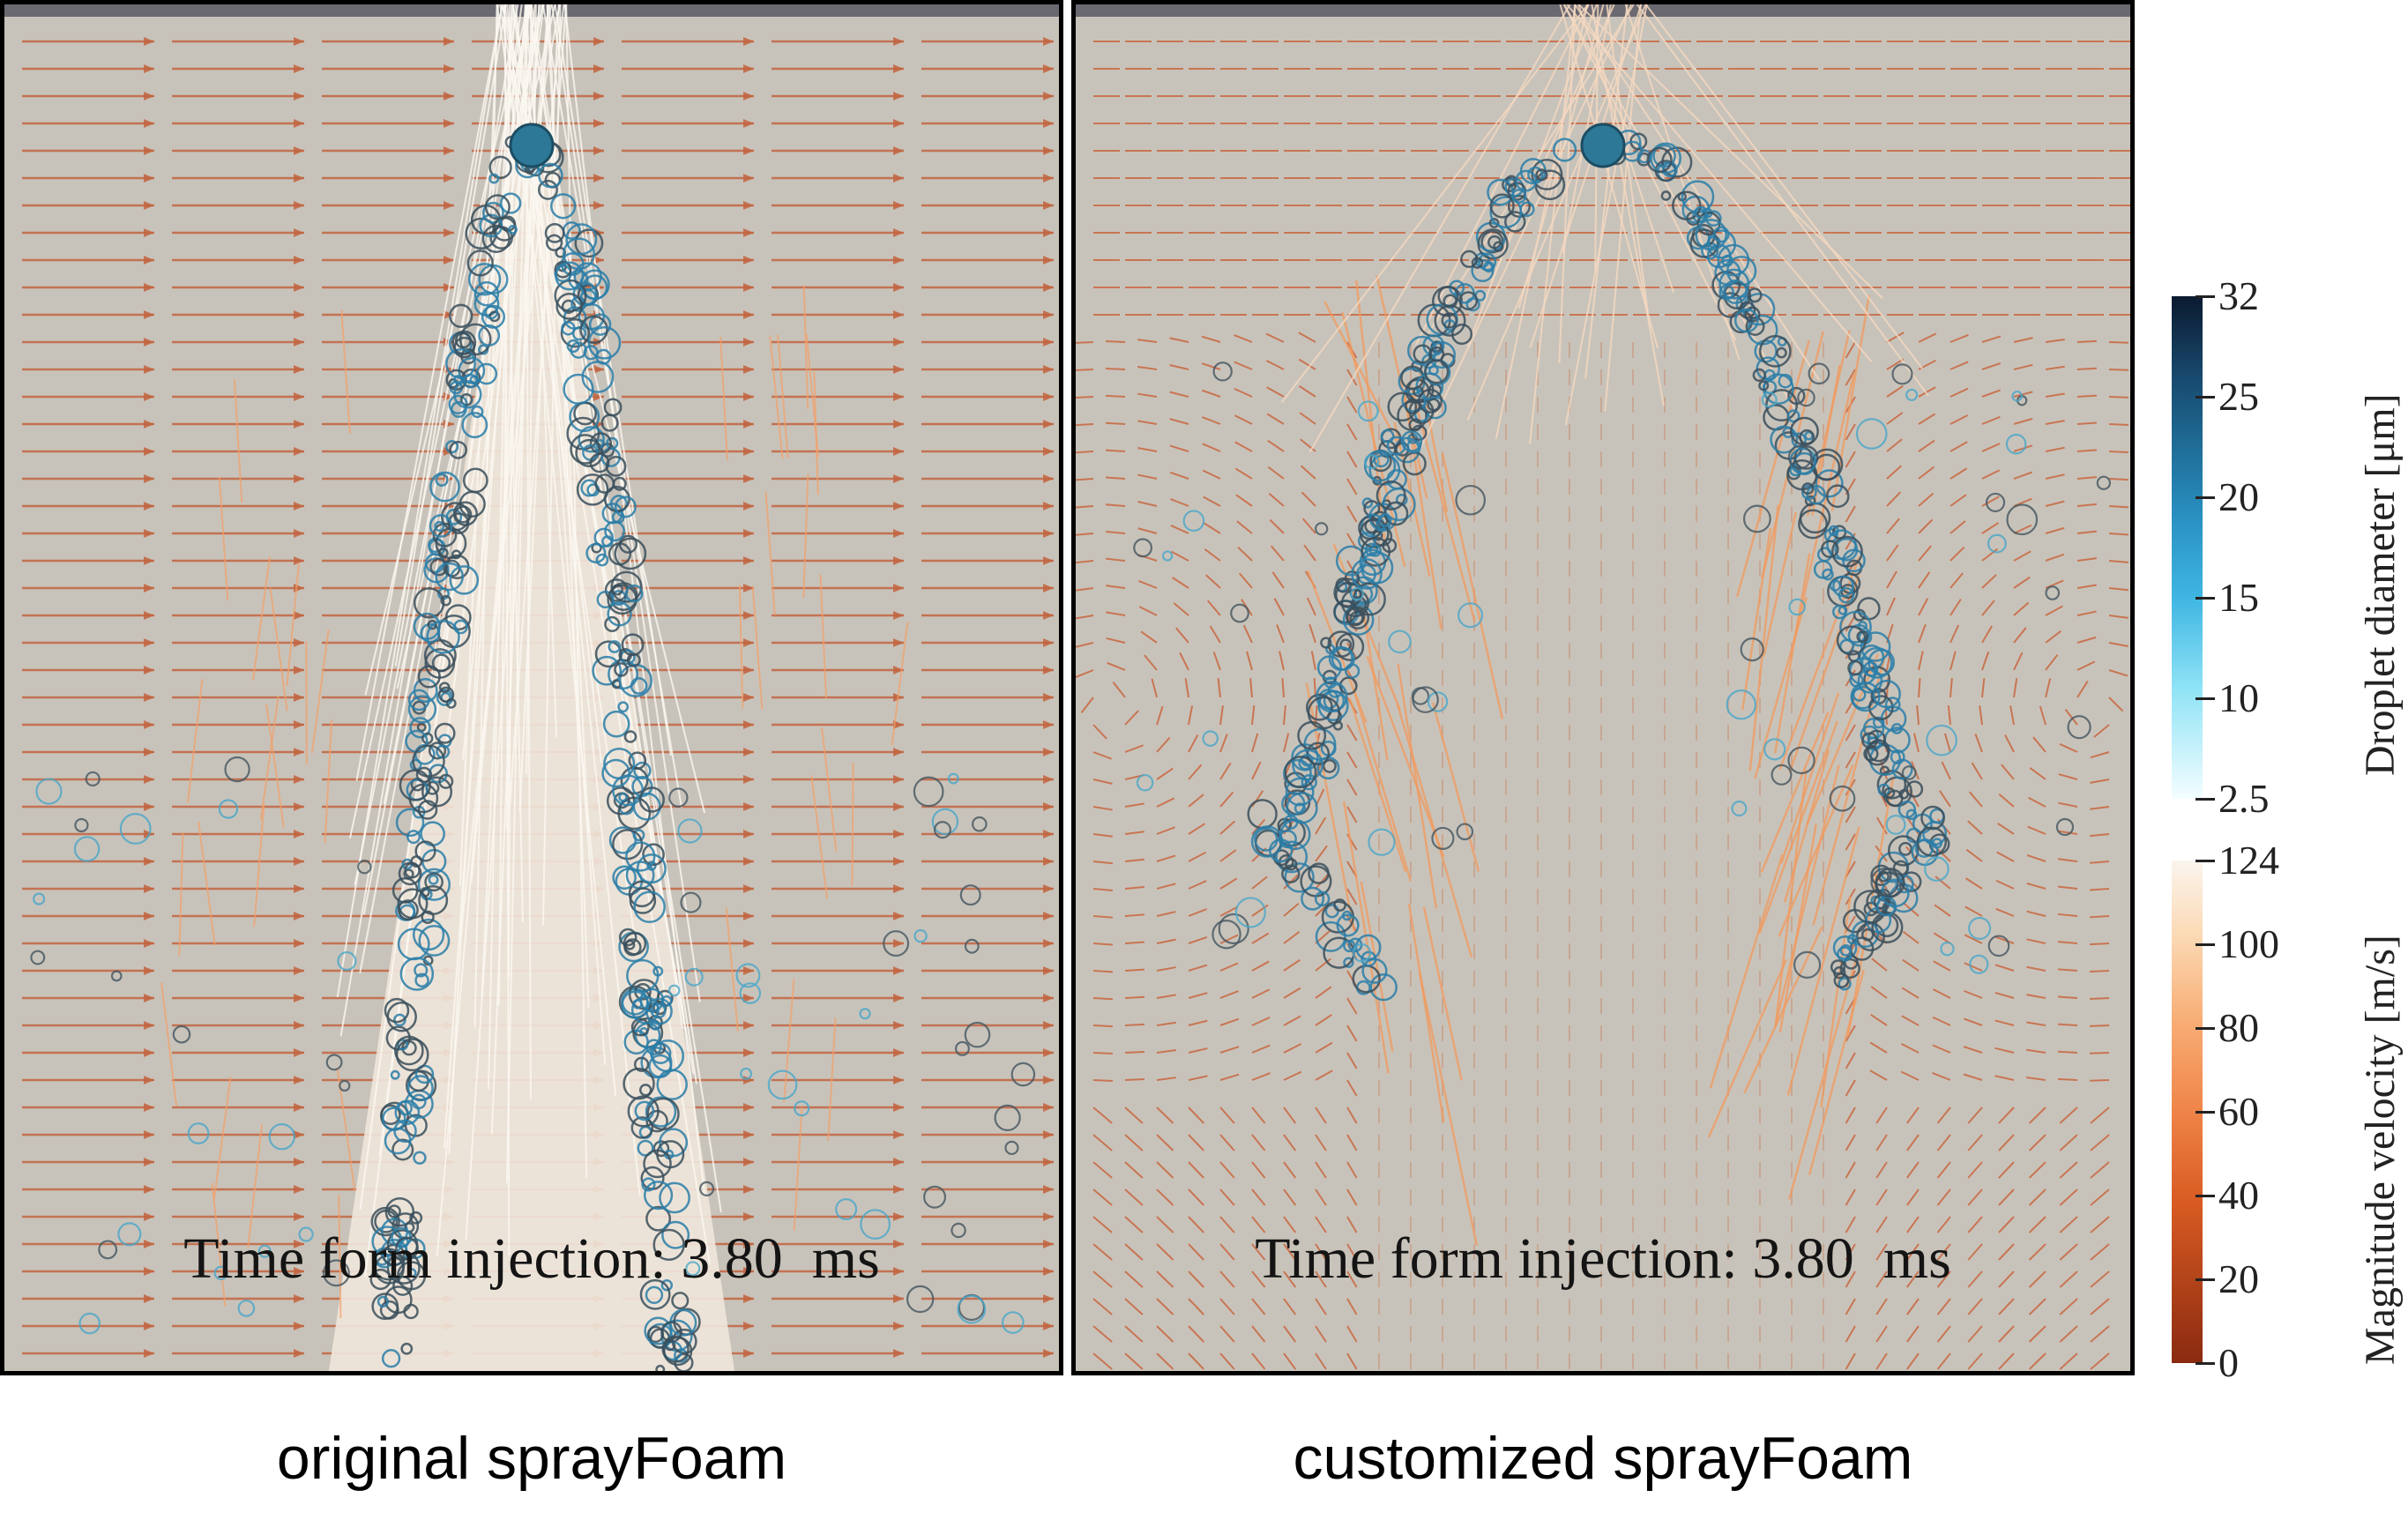  What do you see at coordinates (2187, 548) in the screenshot?
I see `droplet-diameter-colorbar` at bounding box center [2187, 548].